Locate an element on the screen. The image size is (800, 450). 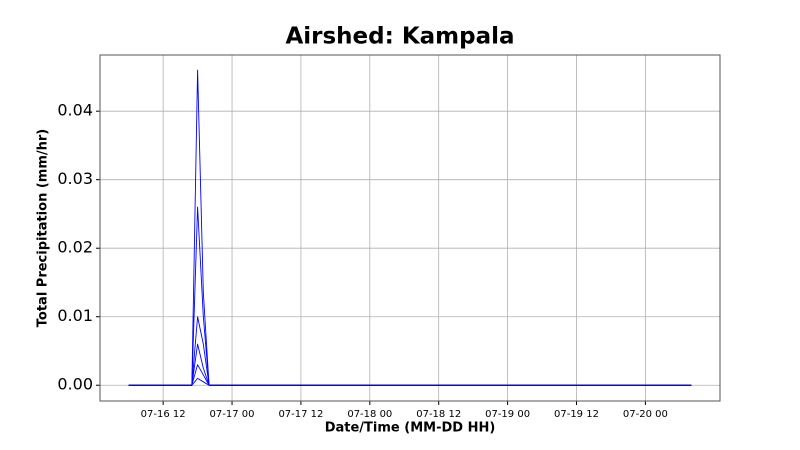
x-tick-label: 07-20 00 is located at coordinates (645, 414).